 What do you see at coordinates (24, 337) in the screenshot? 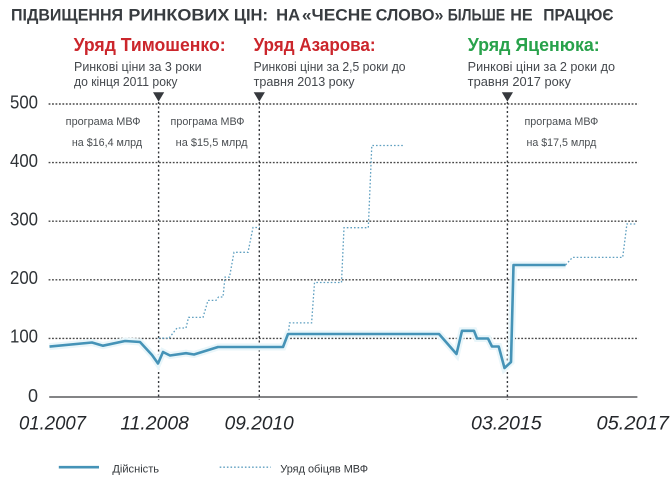
I see `svg-text: 100` at bounding box center [24, 337].